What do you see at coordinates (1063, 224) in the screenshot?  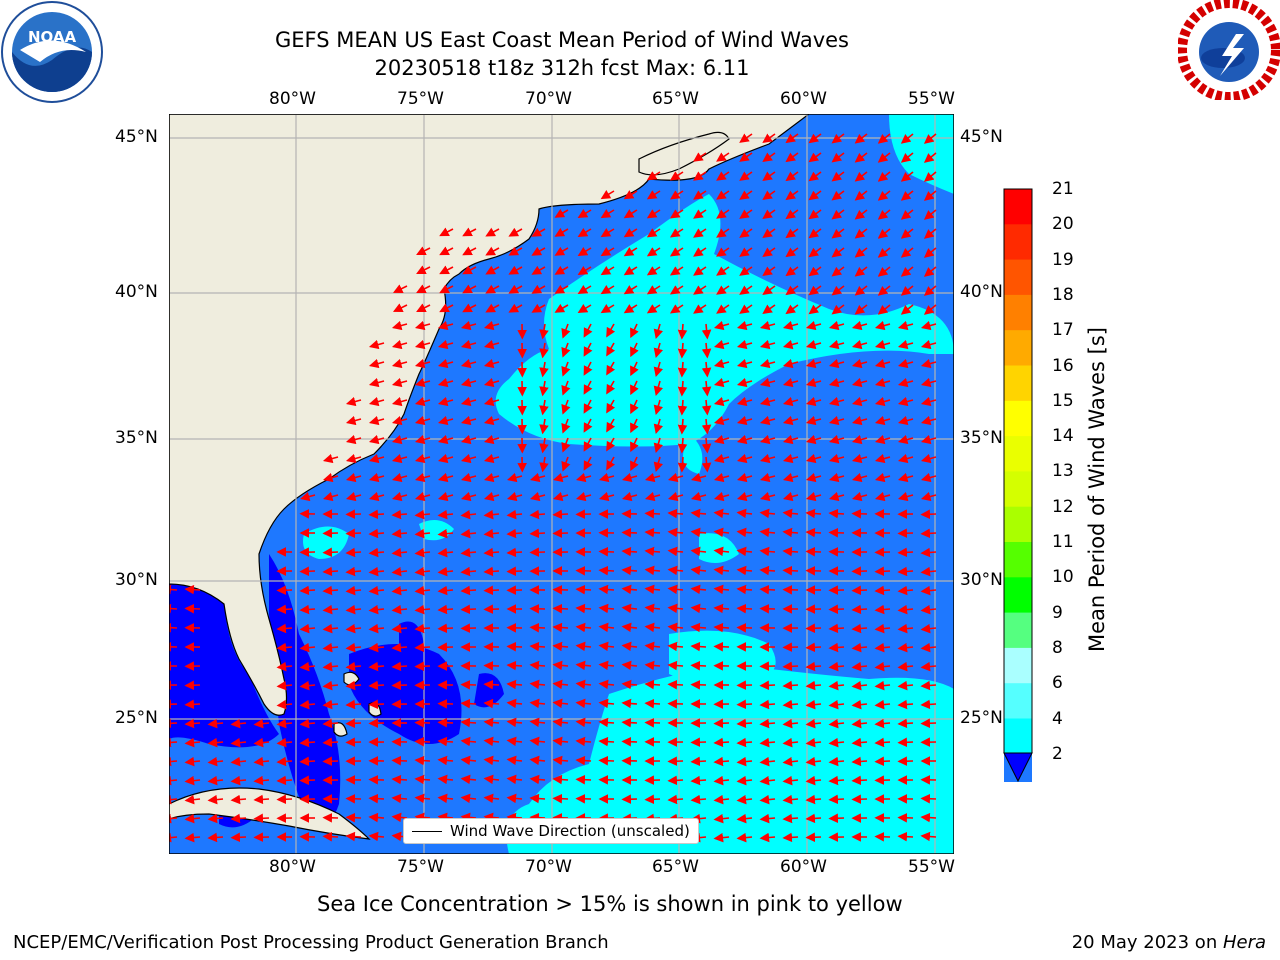 I see `colorbar-tick-label: 20` at bounding box center [1063, 224].